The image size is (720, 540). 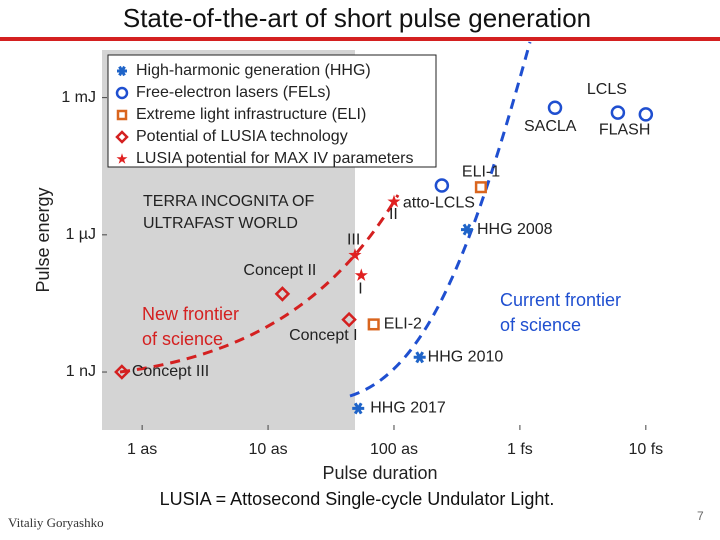 I want to click on y-axis-label: Pulse energy, so click(x=43, y=239).